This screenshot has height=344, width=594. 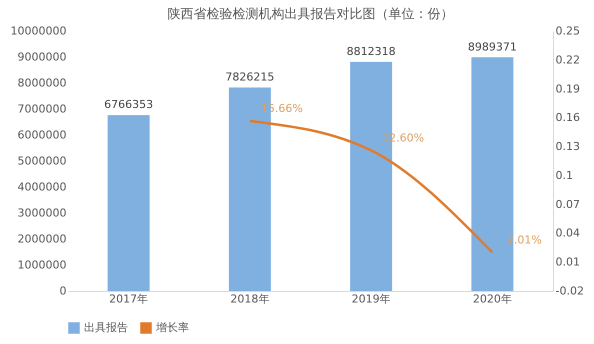 What do you see at coordinates (129, 105) in the screenshot?
I see `data-label: 6766353` at bounding box center [129, 105].